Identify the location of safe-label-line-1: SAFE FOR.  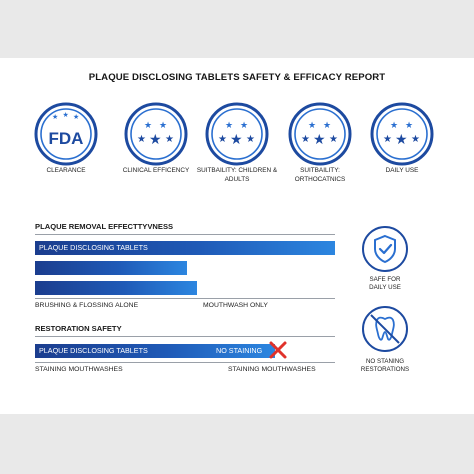
(385, 279).